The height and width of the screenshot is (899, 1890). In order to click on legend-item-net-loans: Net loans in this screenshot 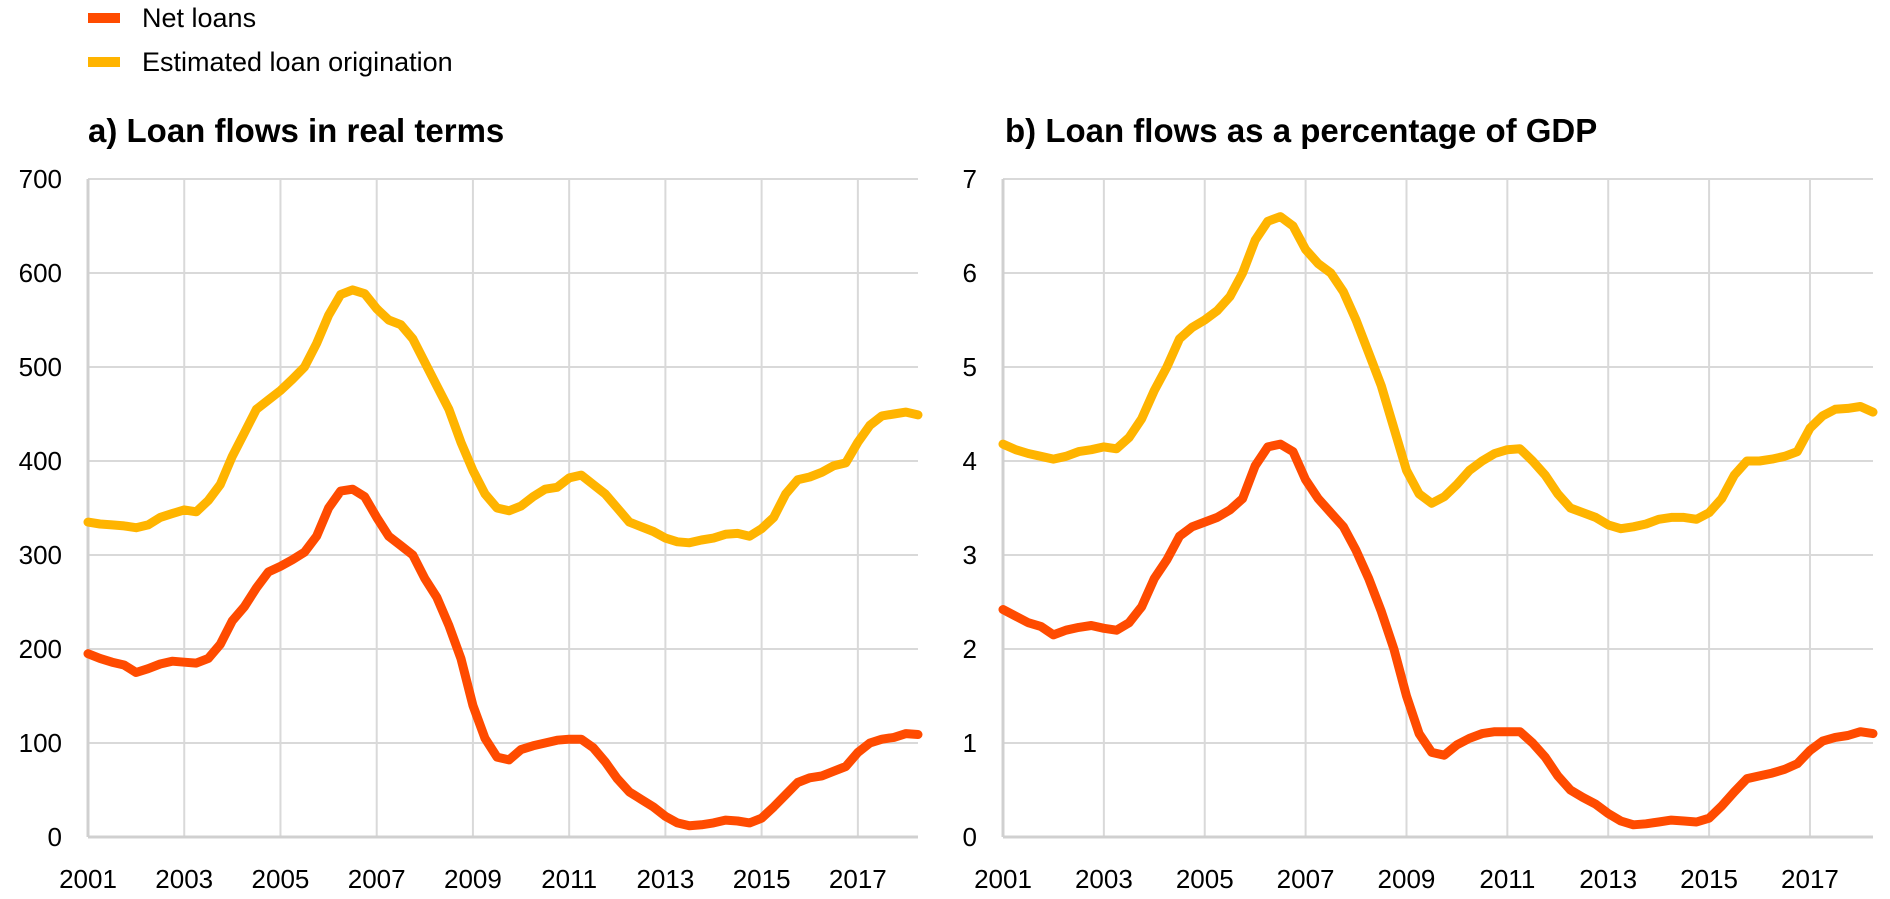, I will do `click(172, 18)`.